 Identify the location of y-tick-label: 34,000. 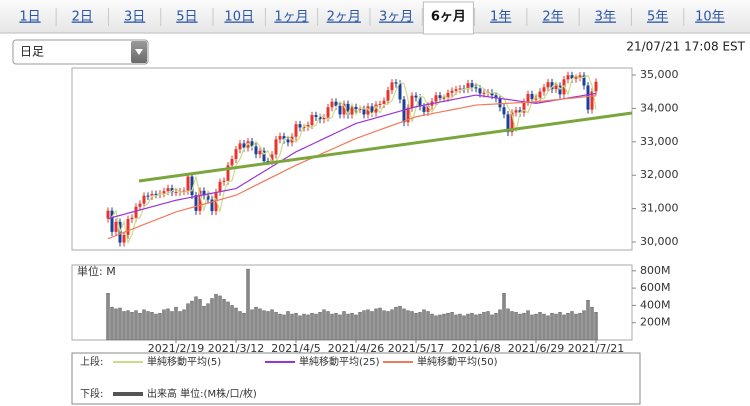
(659, 107).